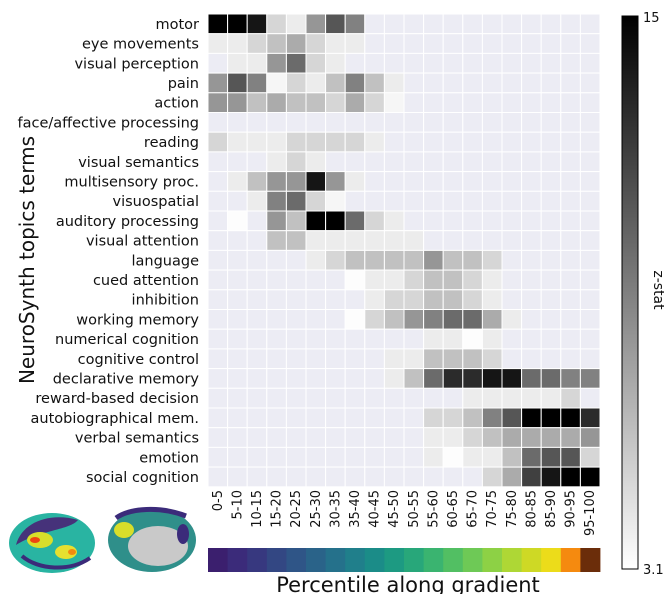 This screenshot has height=594, width=667. What do you see at coordinates (137, 439) in the screenshot?
I see `row-label: verbal semantics` at bounding box center [137, 439].